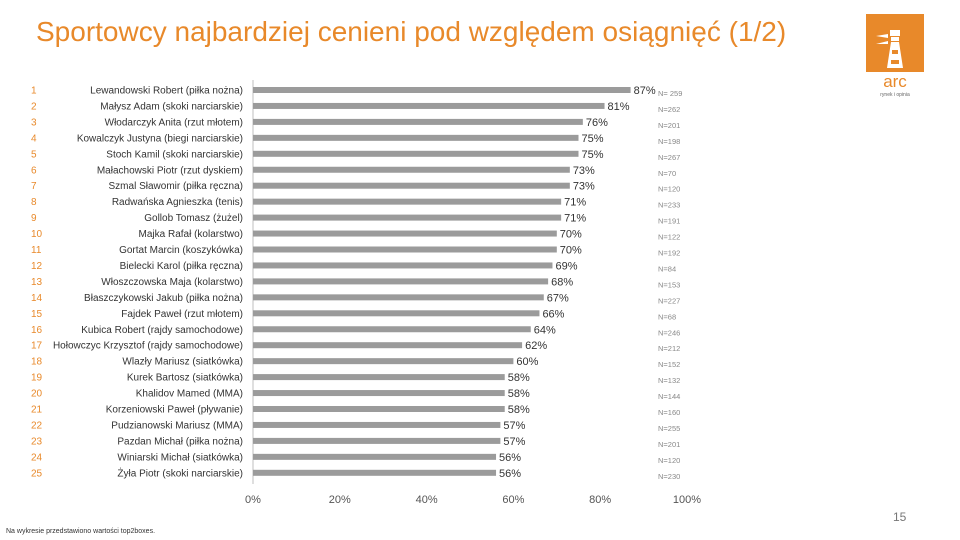  What do you see at coordinates (180, 472) in the screenshot?
I see `category-label: Żyła Piotr (skoki narciarskie)` at bounding box center [180, 472].